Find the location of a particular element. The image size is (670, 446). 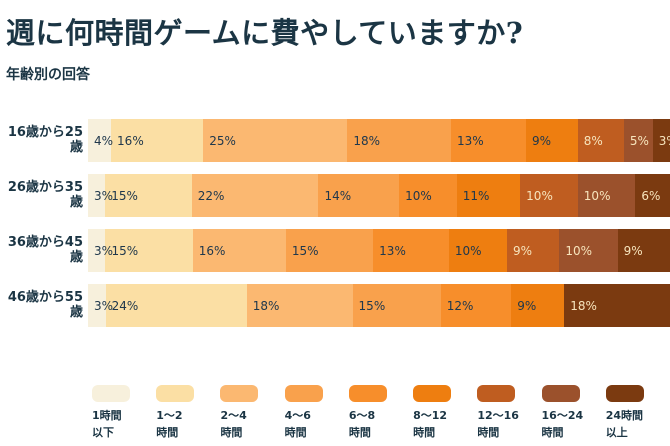

bar-segment: 6% is located at coordinates (652, 195).